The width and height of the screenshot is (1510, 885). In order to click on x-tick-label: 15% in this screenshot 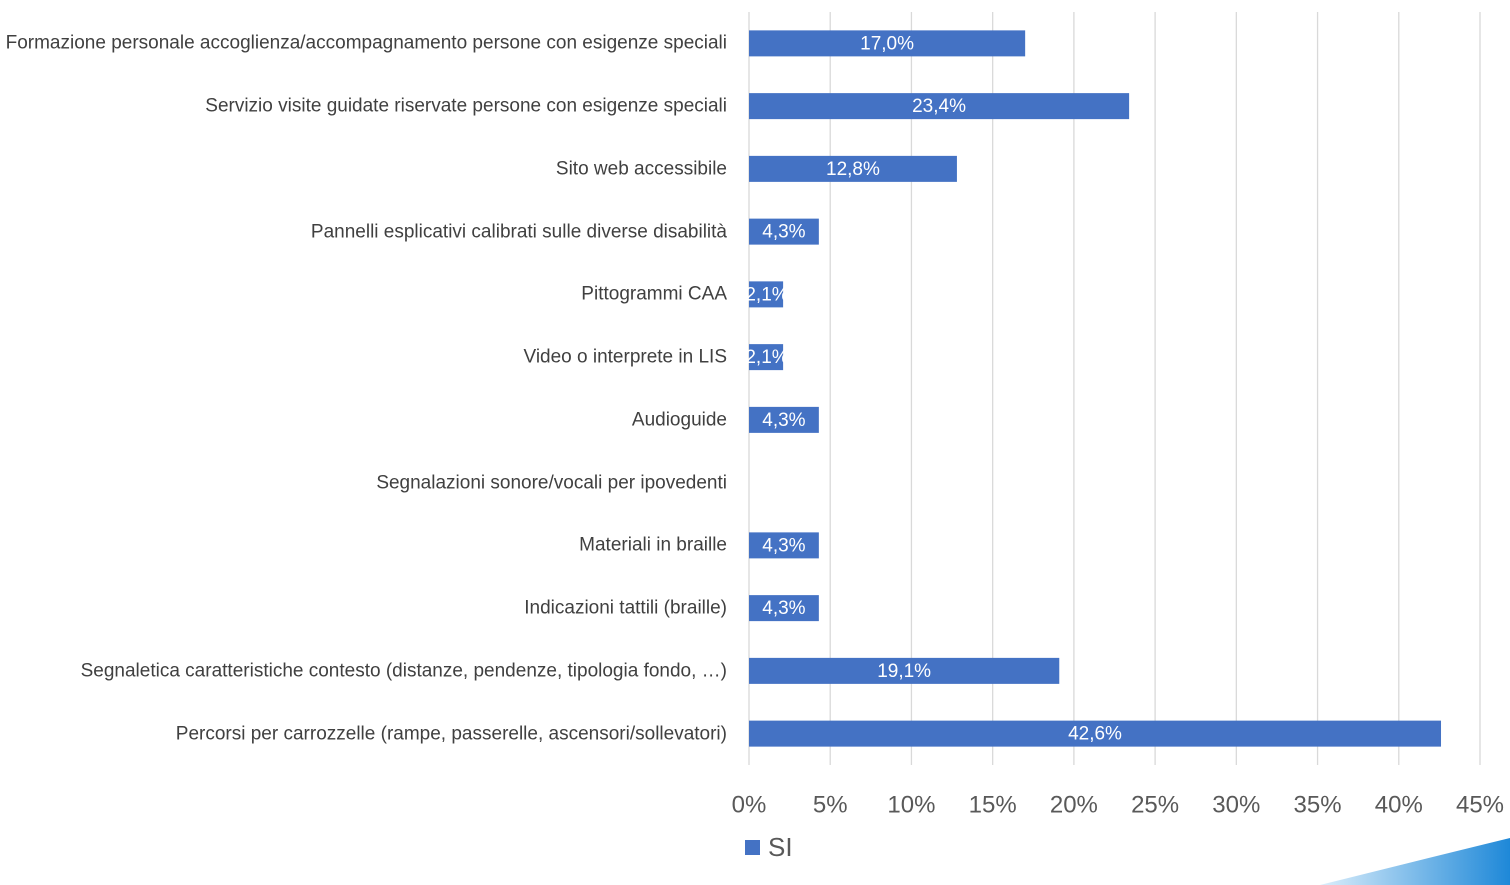, I will do `click(993, 804)`.